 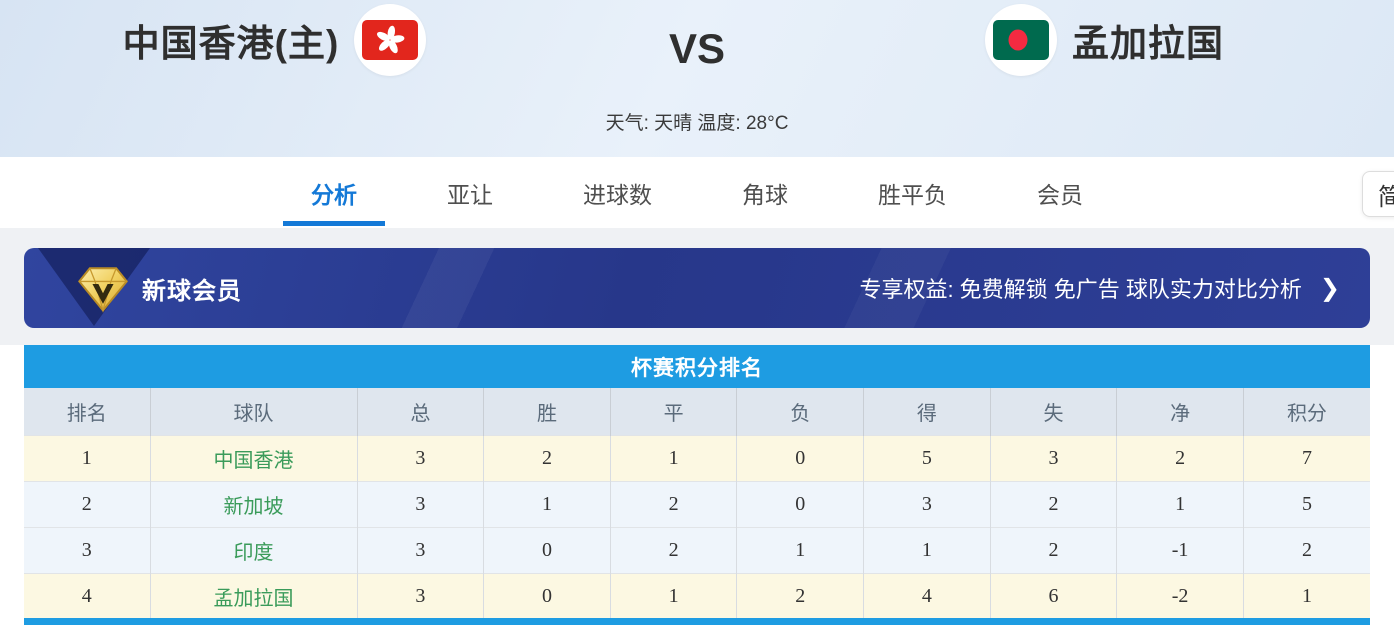 What do you see at coordinates (1329, 288) in the screenshot?
I see `chevron-right-icon: ❯` at bounding box center [1329, 288].